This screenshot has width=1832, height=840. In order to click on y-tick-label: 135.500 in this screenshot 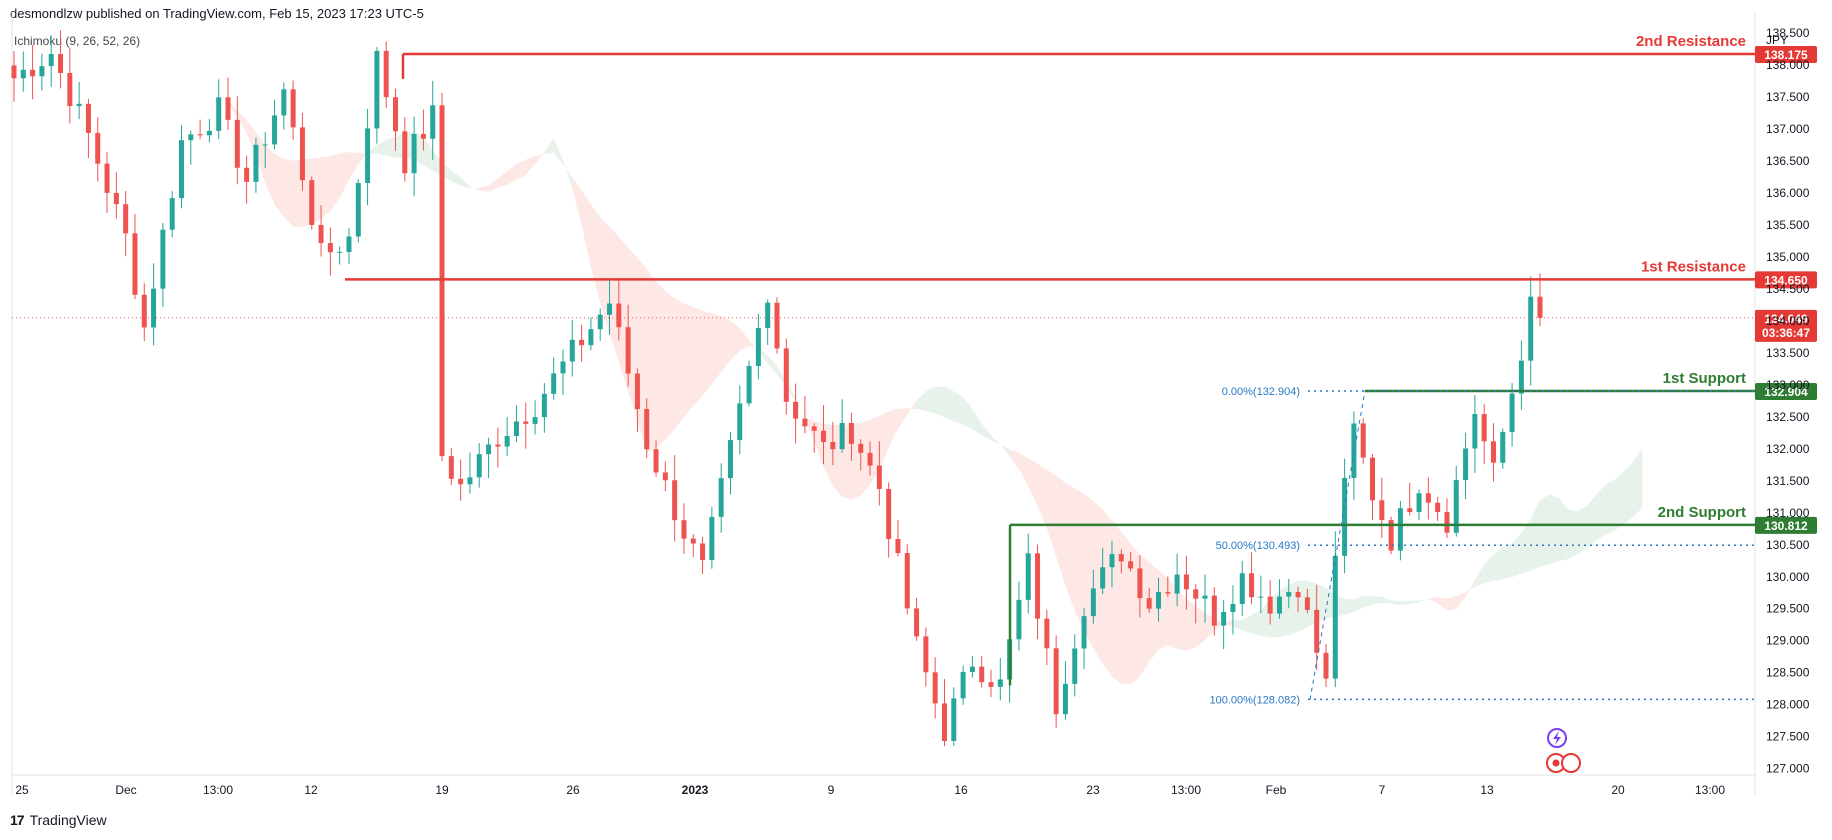, I will do `click(1788, 225)`.